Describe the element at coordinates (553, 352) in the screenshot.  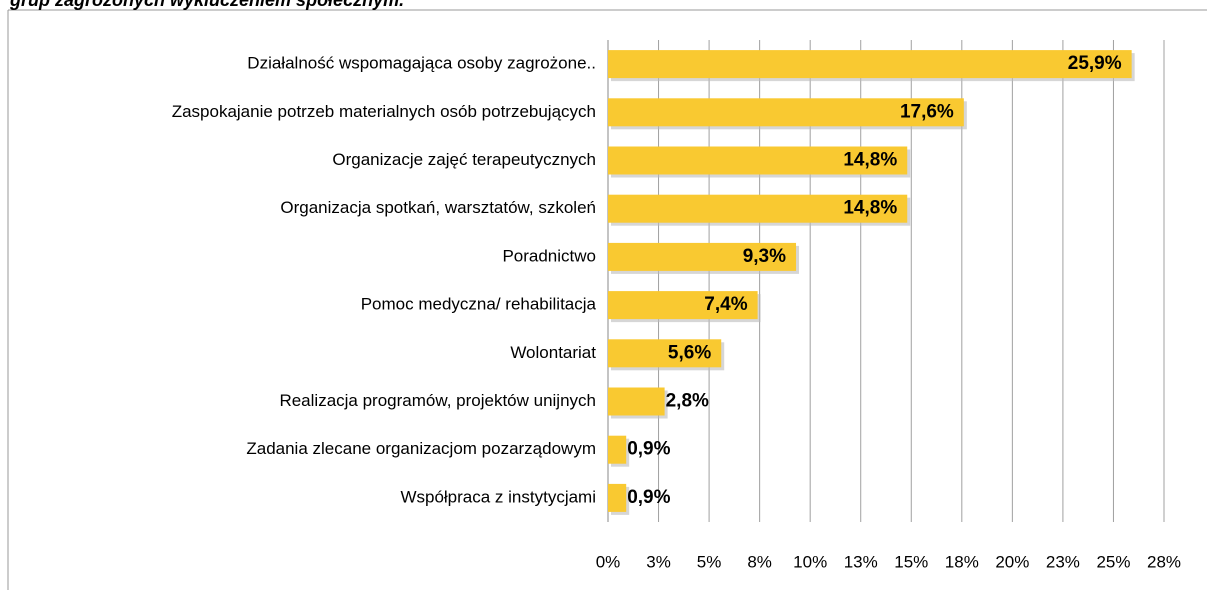
I see `category-label: Wolontariat` at that location.